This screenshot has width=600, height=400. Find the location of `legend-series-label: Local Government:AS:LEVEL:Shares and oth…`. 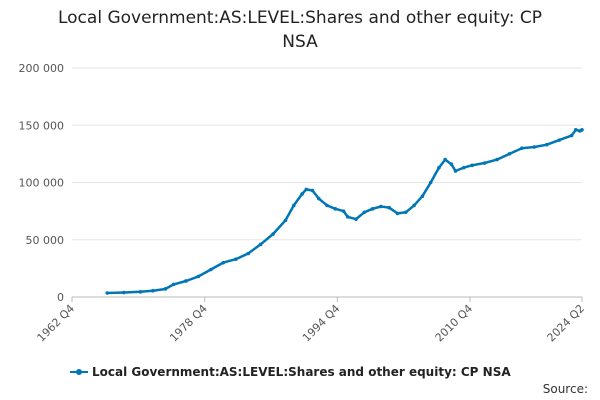

legend-series-label: Local Government:AS:LEVEL:Shares and oth… is located at coordinates (301, 372).